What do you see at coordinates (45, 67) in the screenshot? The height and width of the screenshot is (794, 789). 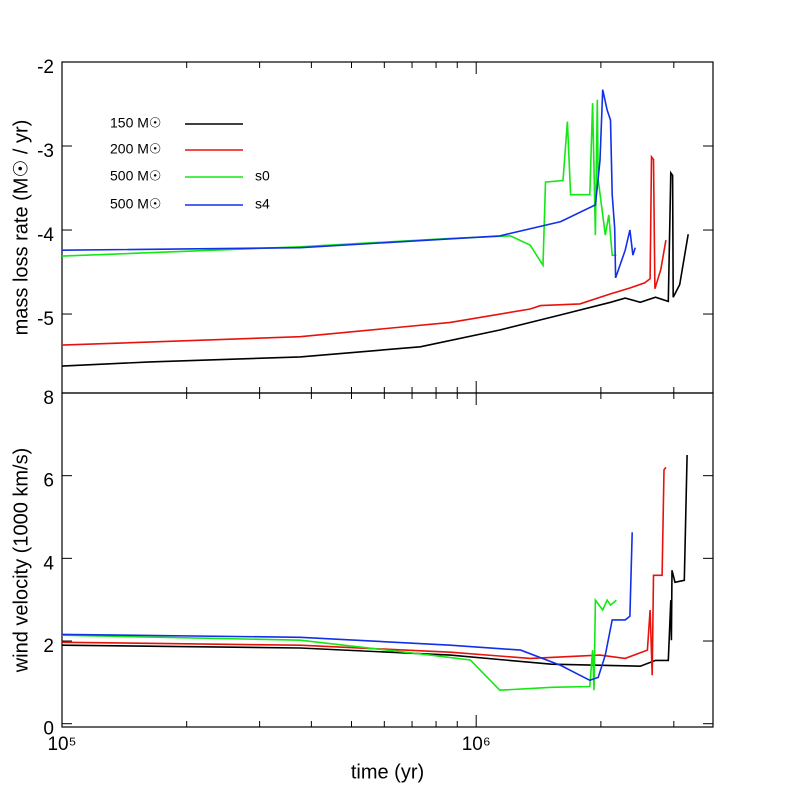 I see `y-tick-label: -2` at bounding box center [45, 67].